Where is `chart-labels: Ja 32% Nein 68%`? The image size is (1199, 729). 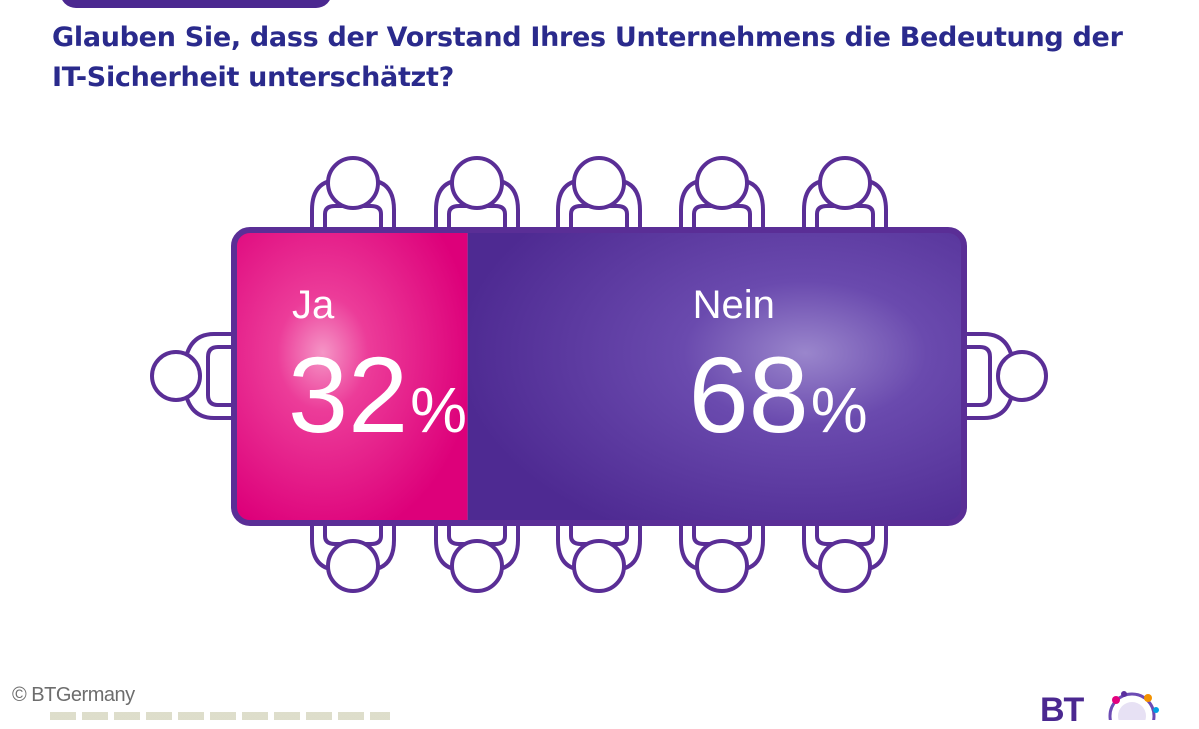 chart-labels: Ja 32% Nein 68% is located at coordinates (578, 369).